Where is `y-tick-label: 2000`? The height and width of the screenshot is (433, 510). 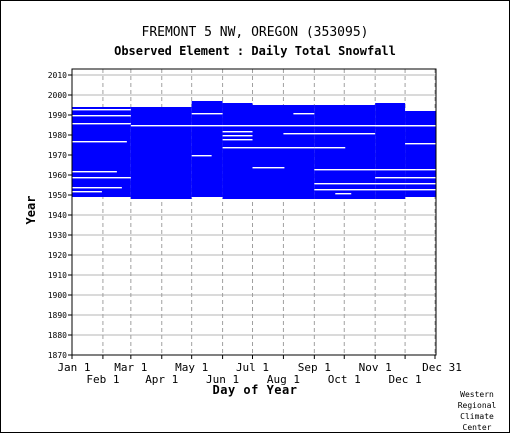
y-tick-label: 2000 is located at coordinates (57, 95).